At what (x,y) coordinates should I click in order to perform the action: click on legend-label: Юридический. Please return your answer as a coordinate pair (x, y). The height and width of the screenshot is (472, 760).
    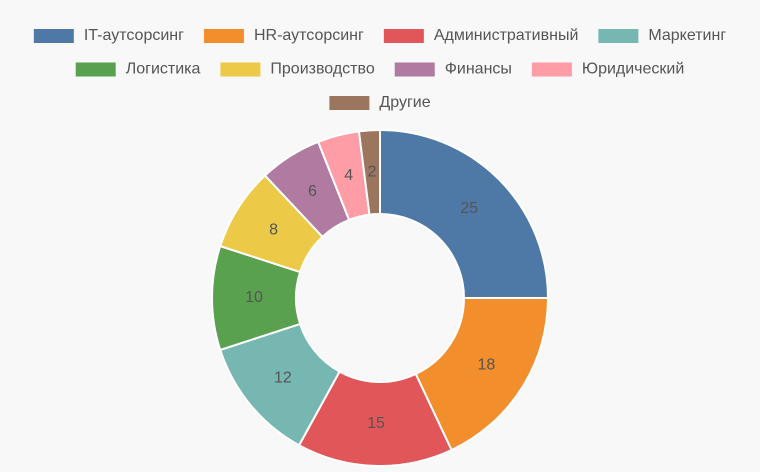
    Looking at the image, I should click on (633, 69).